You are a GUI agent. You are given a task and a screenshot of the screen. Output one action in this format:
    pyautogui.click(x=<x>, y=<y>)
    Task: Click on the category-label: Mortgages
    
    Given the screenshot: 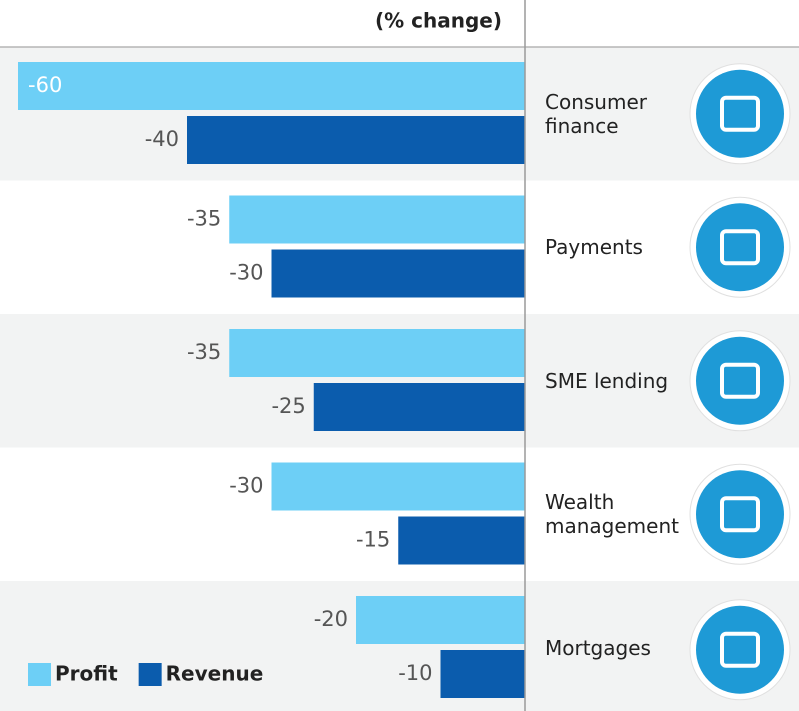 What is the action you would take?
    pyautogui.click(x=598, y=647)
    